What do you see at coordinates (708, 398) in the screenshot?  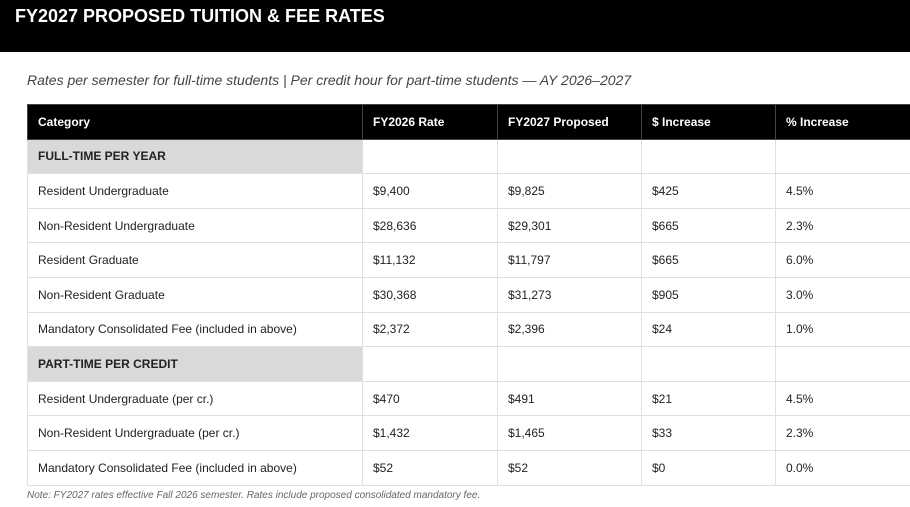 I see `cell: $21` at bounding box center [708, 398].